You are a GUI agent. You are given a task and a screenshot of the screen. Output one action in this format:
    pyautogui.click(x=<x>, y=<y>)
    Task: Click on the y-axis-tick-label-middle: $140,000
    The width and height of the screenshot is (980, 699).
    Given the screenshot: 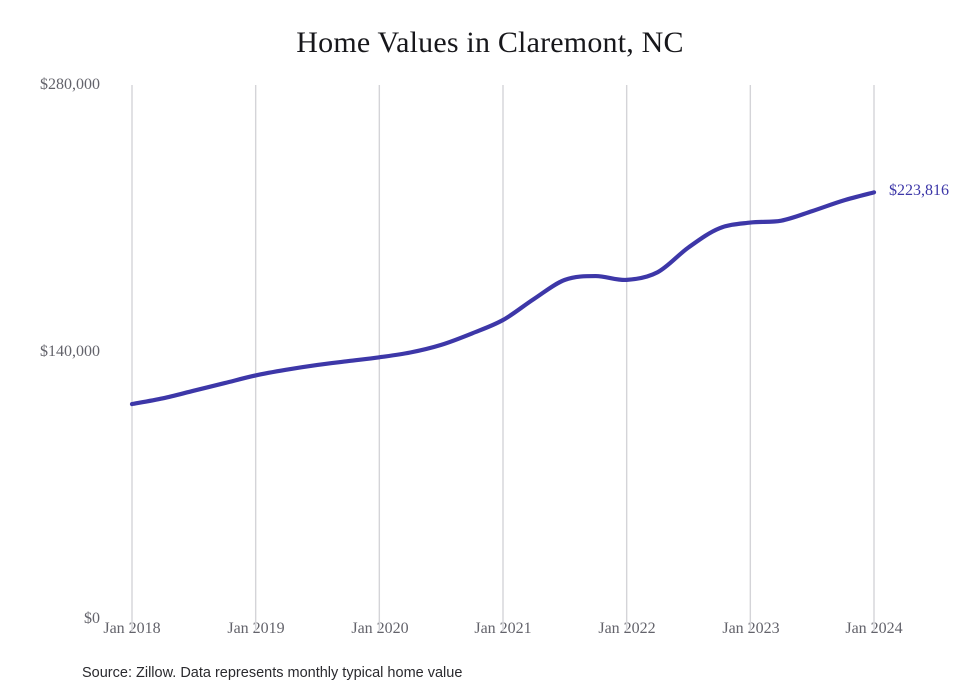 What is the action you would take?
    pyautogui.click(x=70, y=351)
    